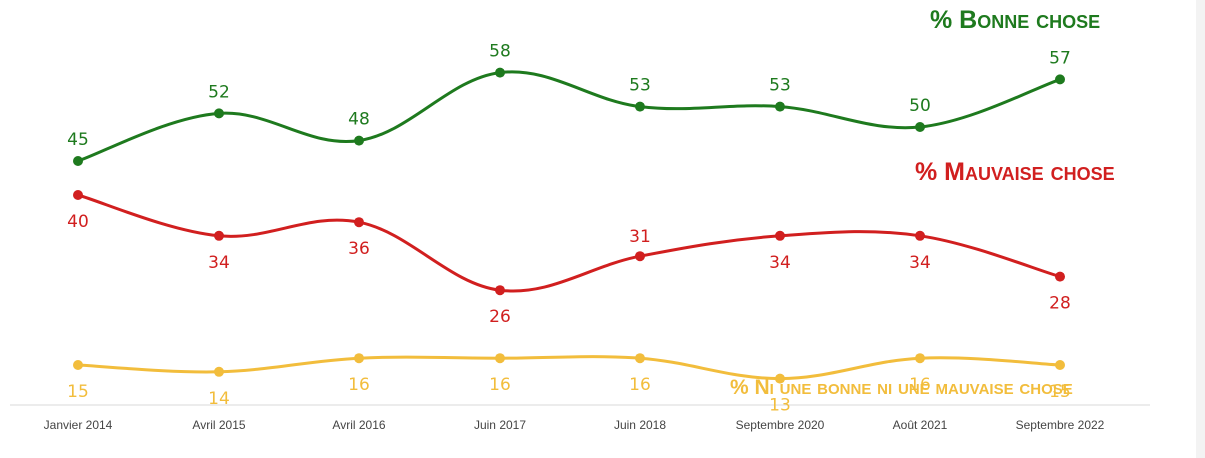 This screenshot has width=1205, height=458. Describe the element at coordinates (569, 384) in the screenshot. I see `series-2: 15 14 16 16 16 13 16 15` at that location.